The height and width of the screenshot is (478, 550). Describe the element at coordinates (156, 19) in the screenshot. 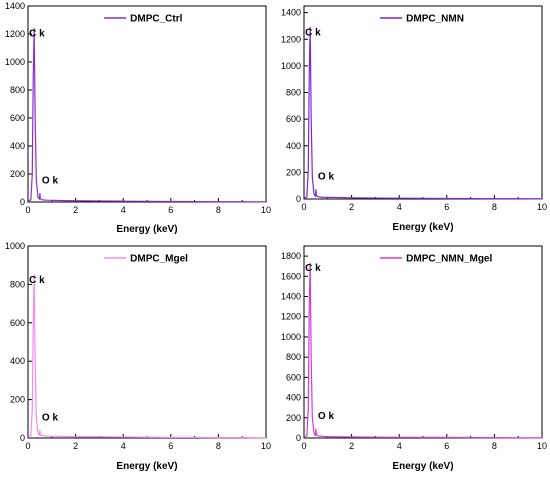

I see `legend-label: DMPC_Ctrl` at that location.